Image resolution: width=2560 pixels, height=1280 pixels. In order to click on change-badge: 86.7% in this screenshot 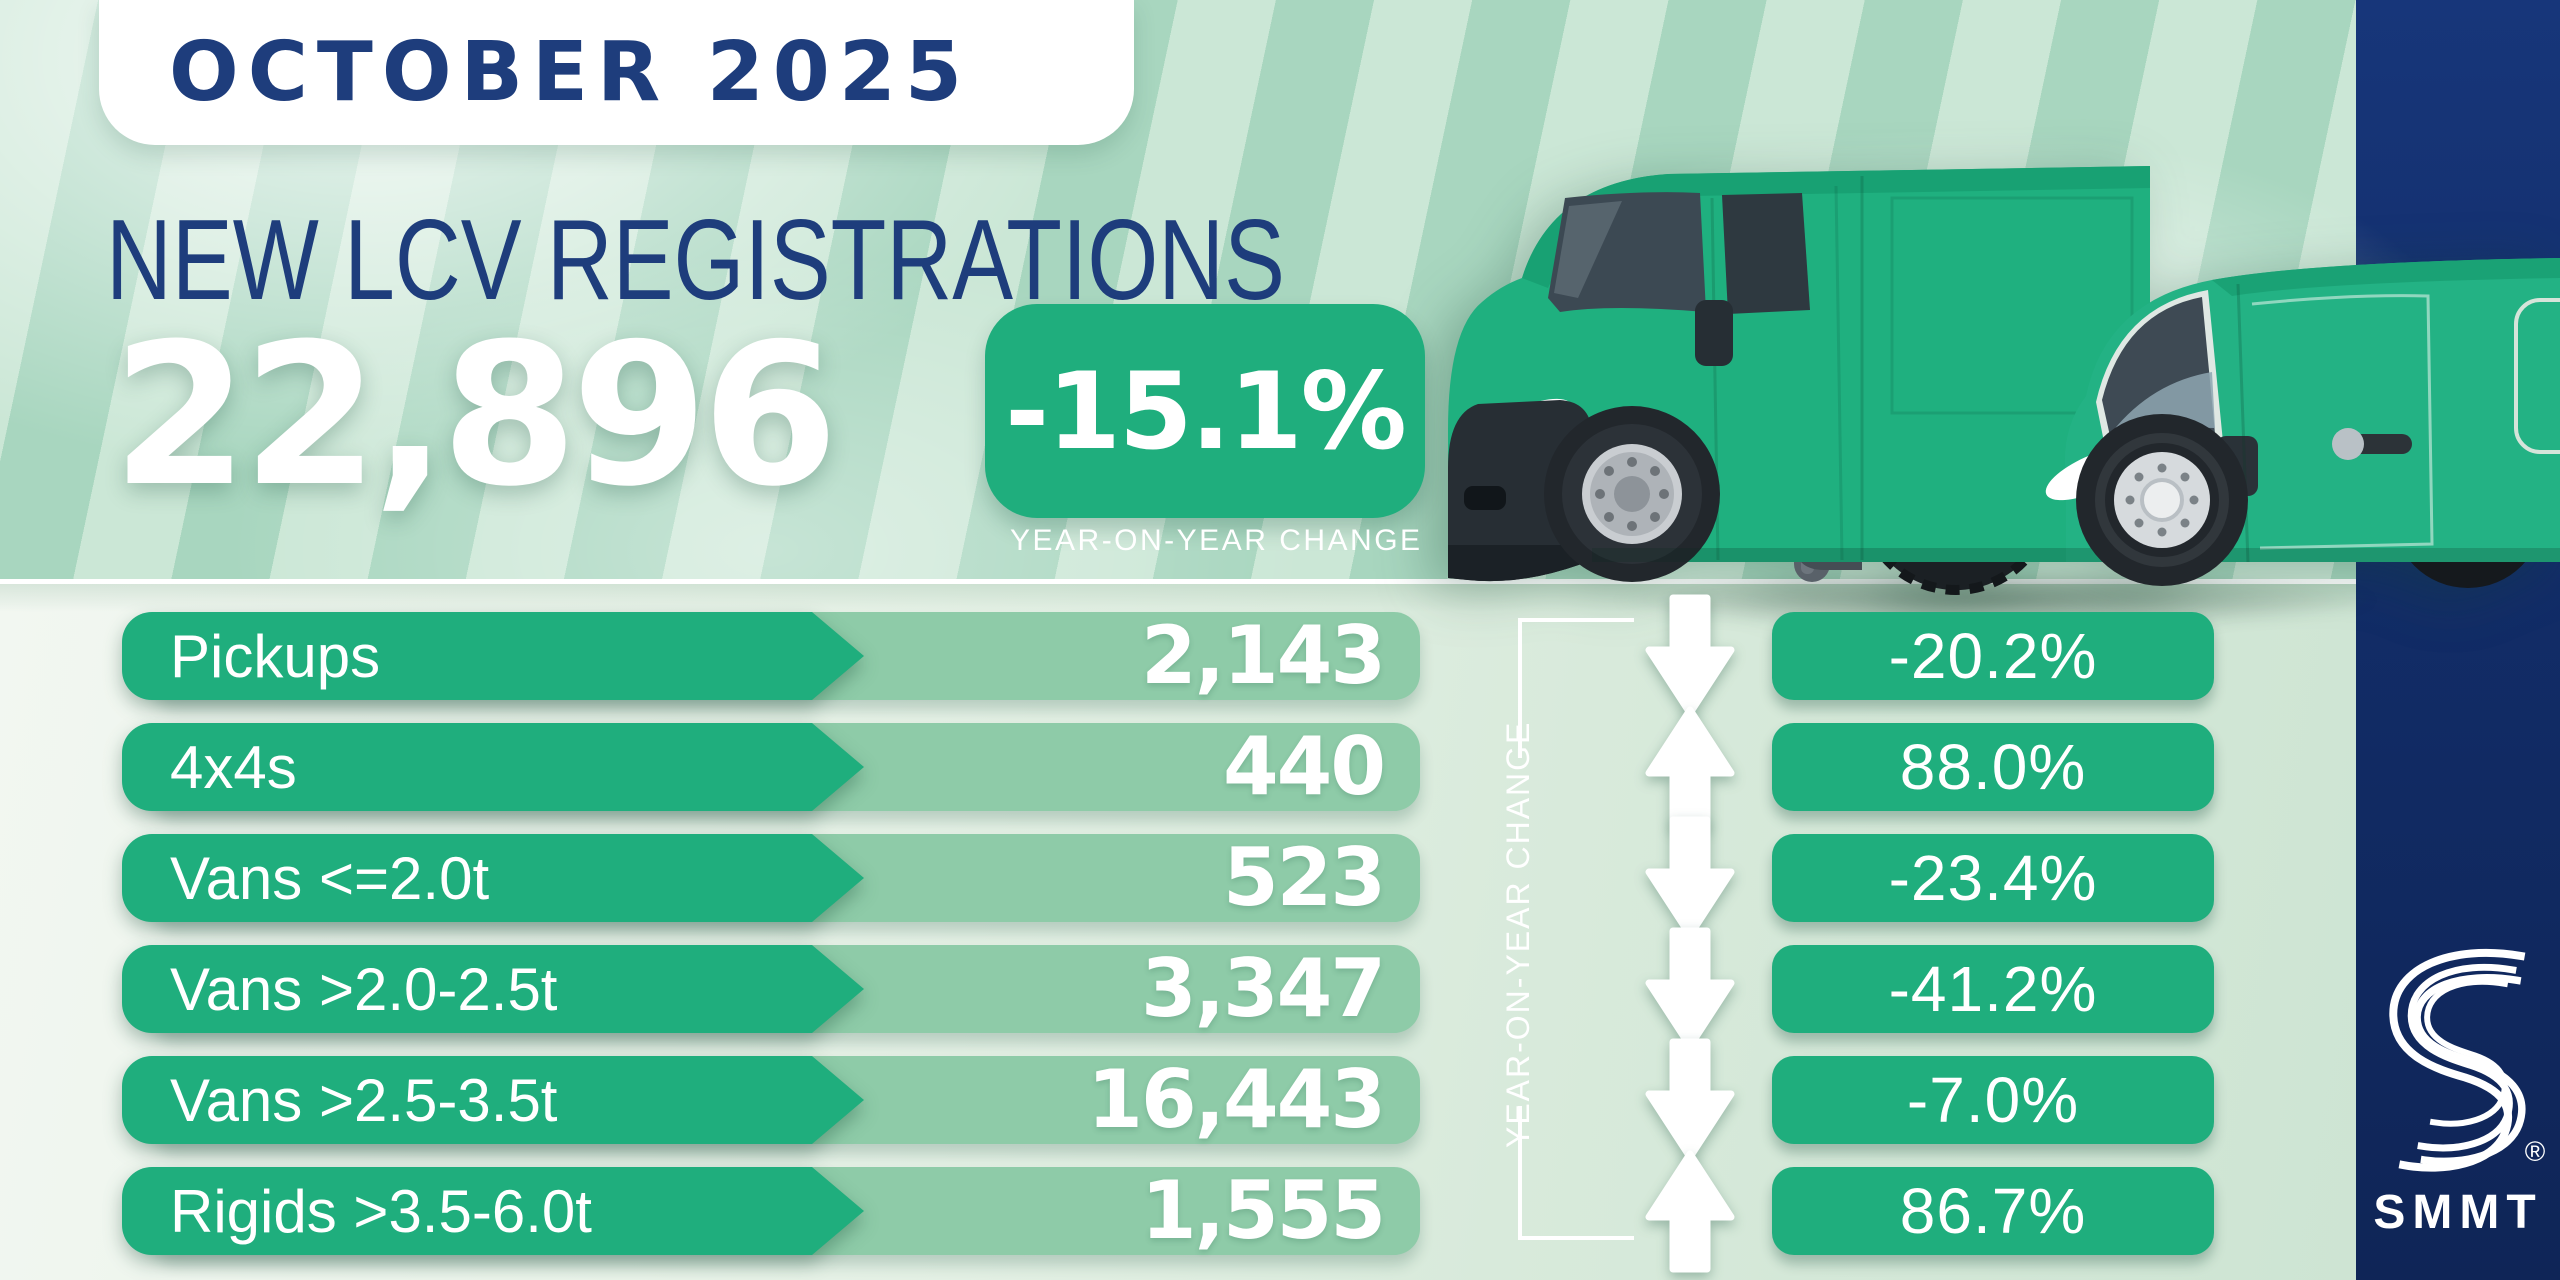, I will do `click(1993, 1211)`.